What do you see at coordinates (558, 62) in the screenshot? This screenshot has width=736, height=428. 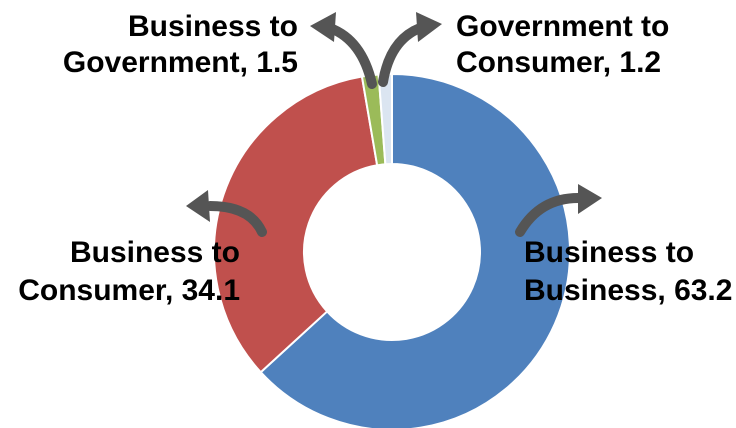 I see `data-label-government-to-consumer-line2: Consumer, 1.2` at bounding box center [558, 62].